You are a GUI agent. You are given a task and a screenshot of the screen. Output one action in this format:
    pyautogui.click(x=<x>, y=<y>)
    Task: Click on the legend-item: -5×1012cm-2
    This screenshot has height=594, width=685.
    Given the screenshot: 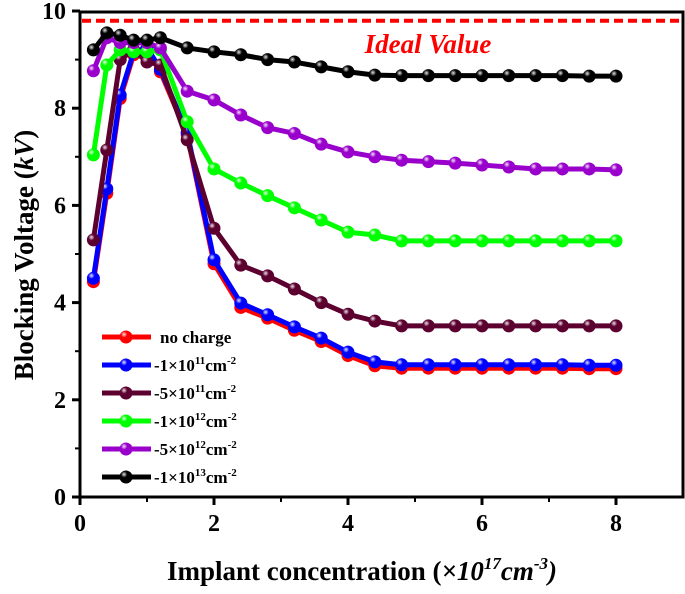 What is the action you would take?
    pyautogui.click(x=169, y=449)
    